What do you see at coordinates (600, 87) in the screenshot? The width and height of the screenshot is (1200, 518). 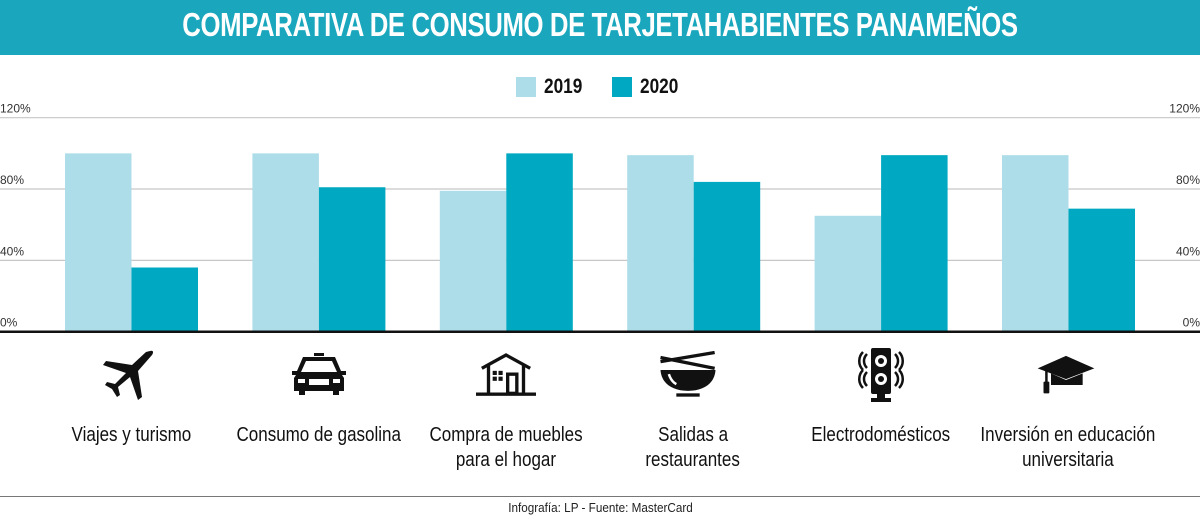 I see `legend: 2019 2020` at bounding box center [600, 87].